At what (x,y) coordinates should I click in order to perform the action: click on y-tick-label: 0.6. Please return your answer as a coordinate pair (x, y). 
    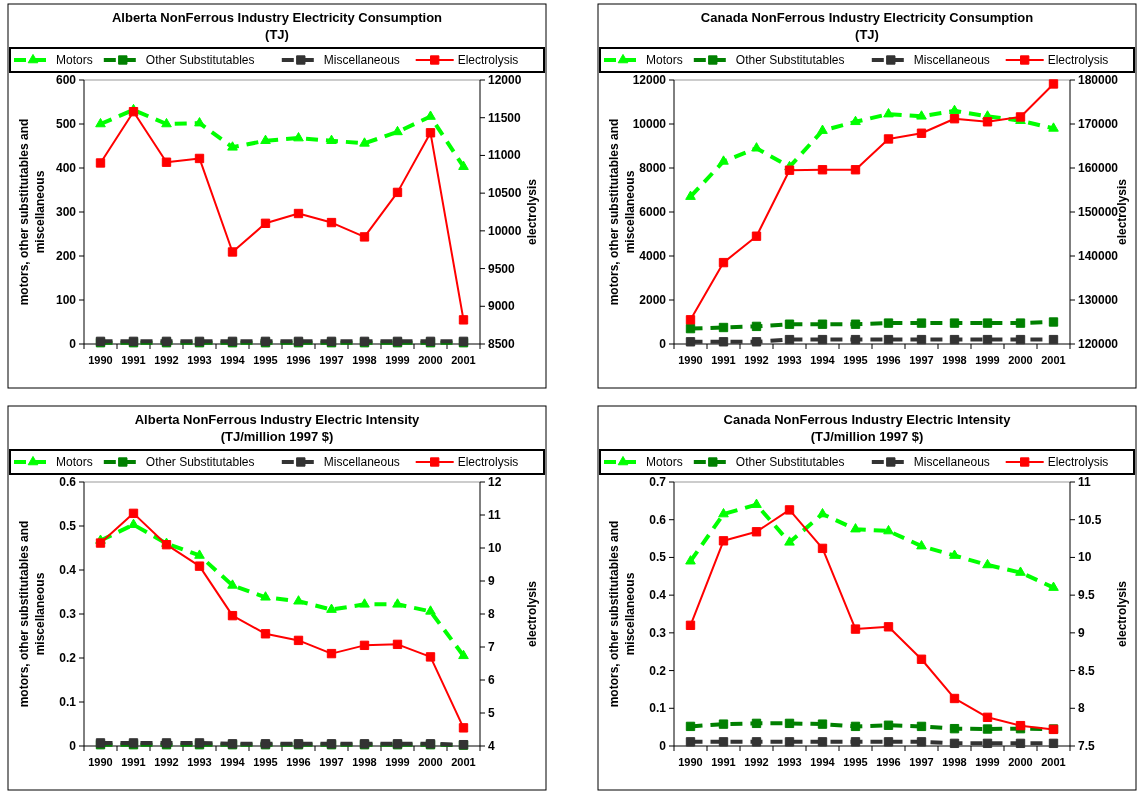
    Looking at the image, I should click on (658, 519).